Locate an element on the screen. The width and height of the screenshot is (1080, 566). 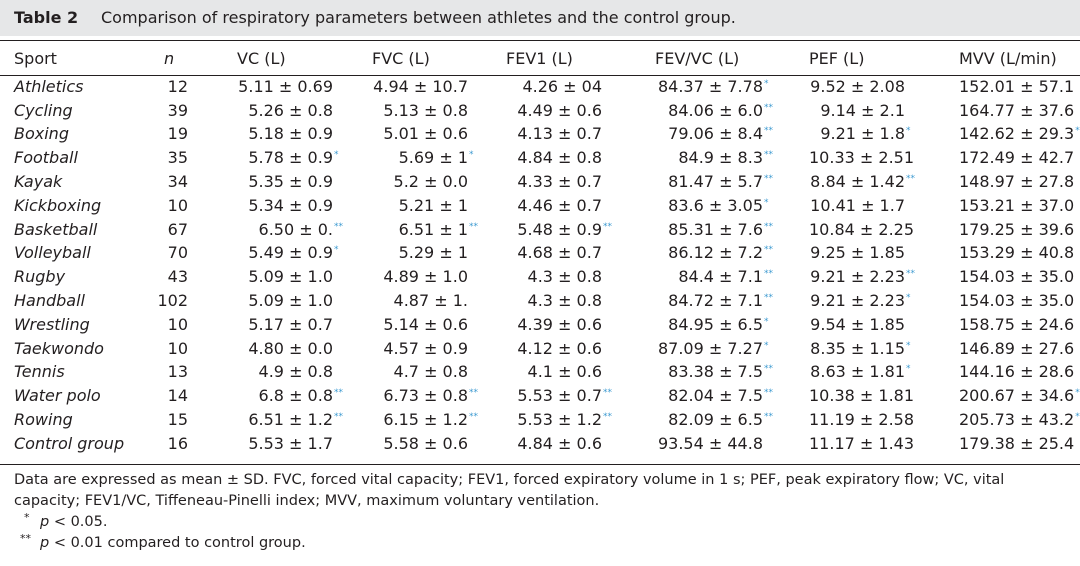
cell-value: 152.01 ± 57.1 is located at coordinates (1017, 86).